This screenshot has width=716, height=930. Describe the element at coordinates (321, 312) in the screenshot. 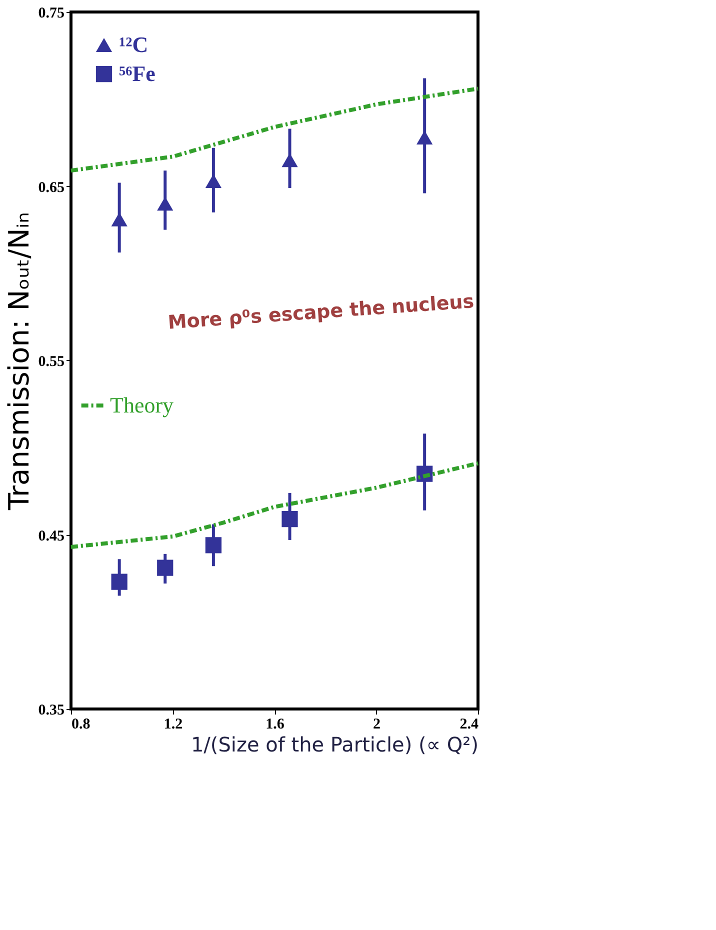

I see `annotation: More ρ⁰s escape the nucleus` at that location.